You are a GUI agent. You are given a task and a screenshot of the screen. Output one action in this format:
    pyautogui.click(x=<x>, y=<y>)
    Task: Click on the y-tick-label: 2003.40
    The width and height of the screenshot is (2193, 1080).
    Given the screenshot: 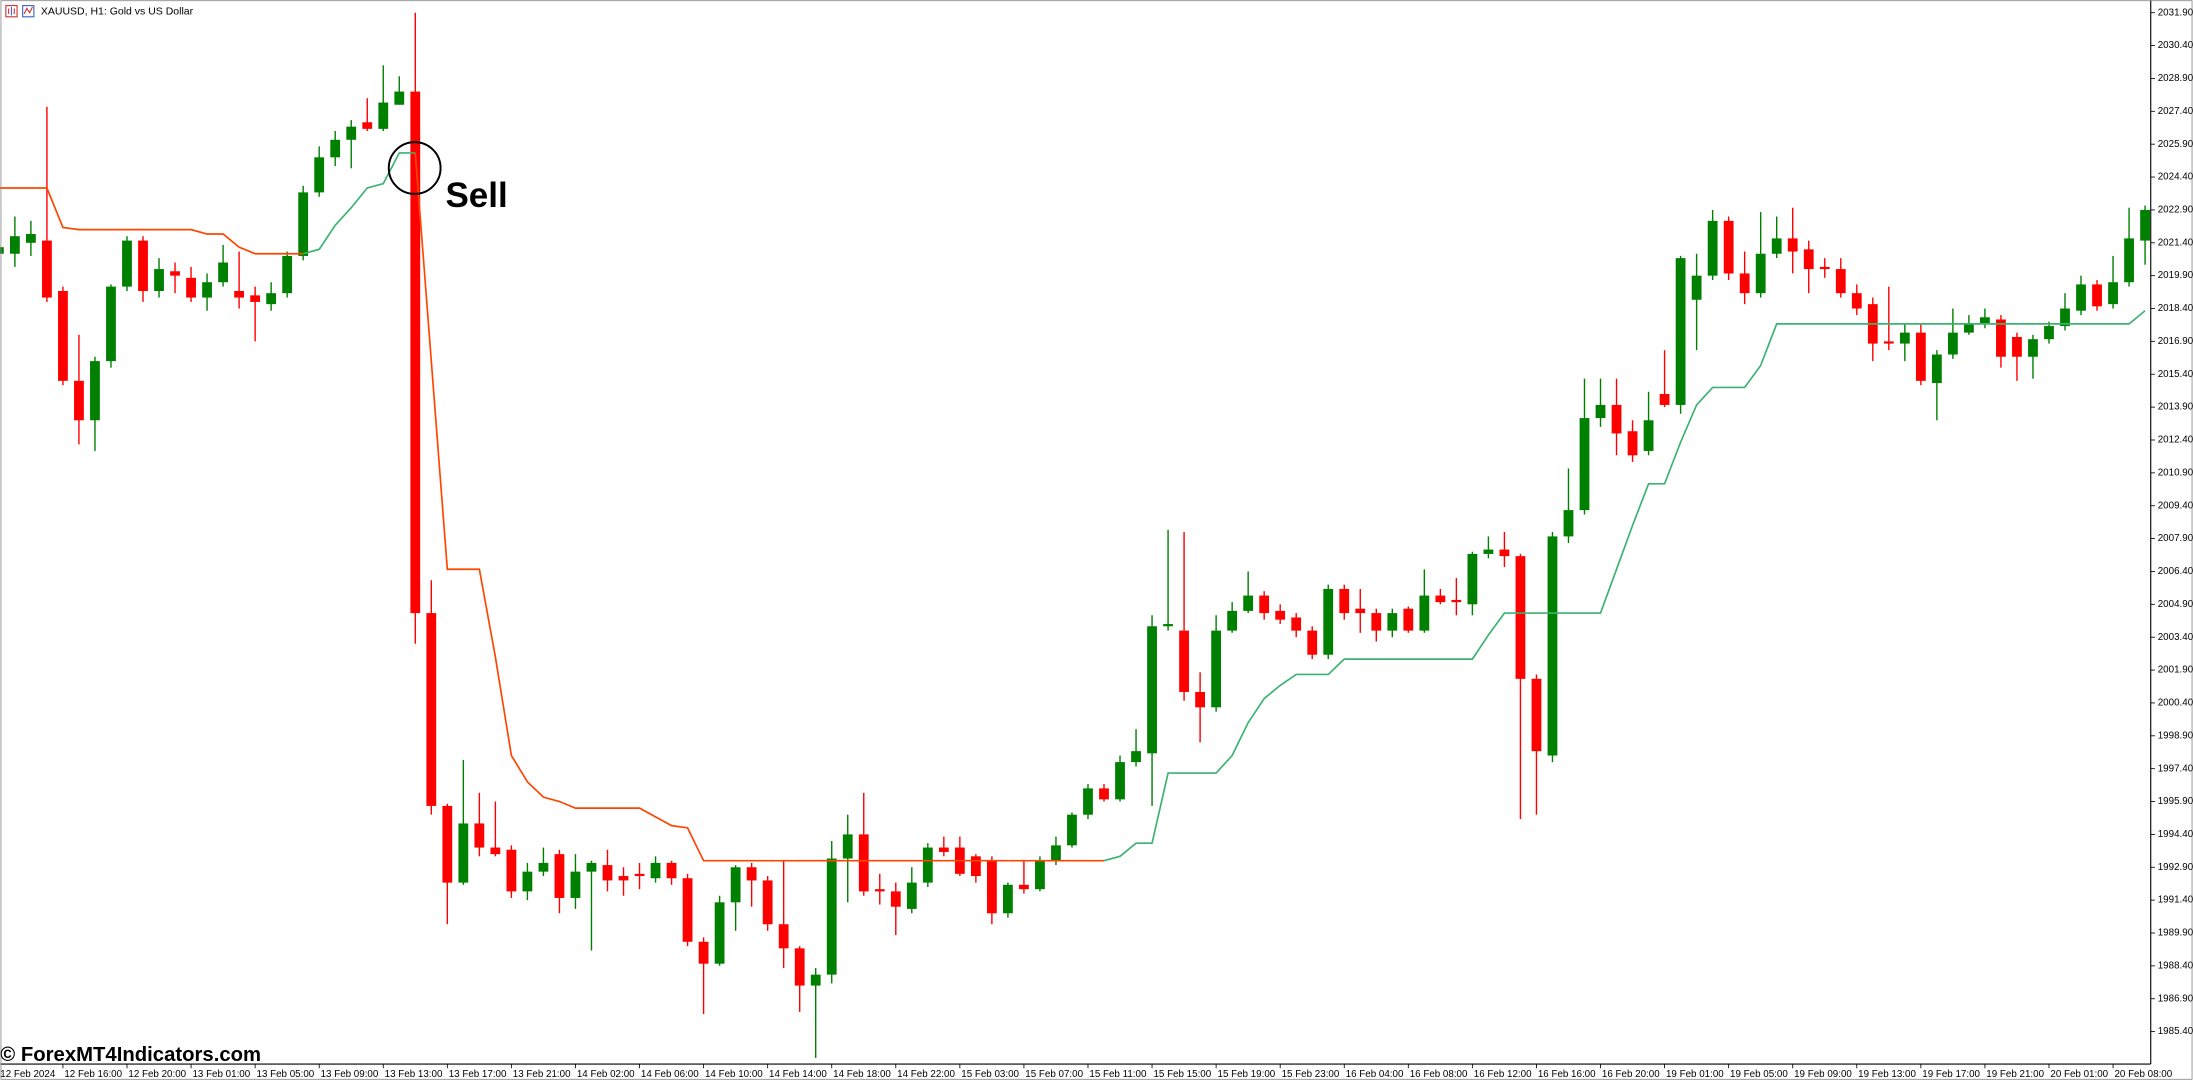 What is the action you would take?
    pyautogui.click(x=2175, y=637)
    